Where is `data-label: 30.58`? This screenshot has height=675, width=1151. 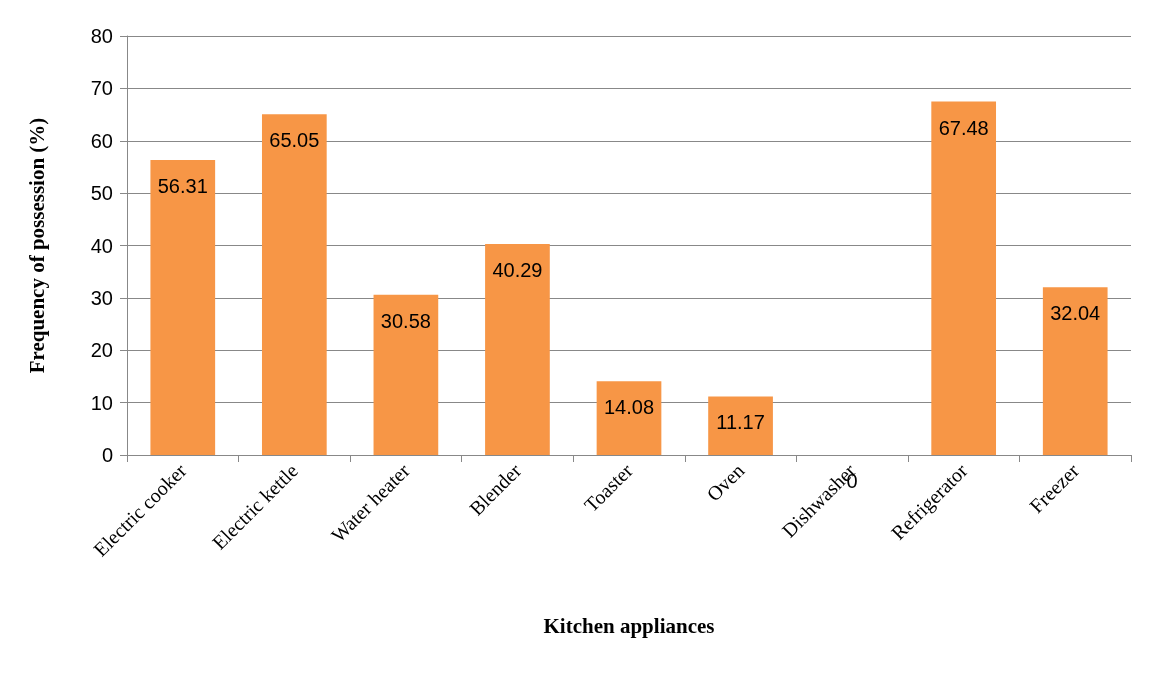
data-label: 30.58 is located at coordinates (405, 320).